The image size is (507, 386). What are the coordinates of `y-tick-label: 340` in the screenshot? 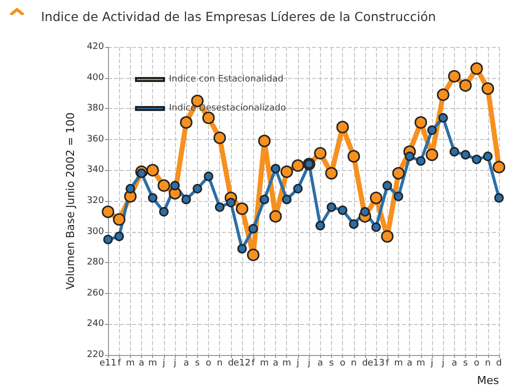 It's located at (95, 170).